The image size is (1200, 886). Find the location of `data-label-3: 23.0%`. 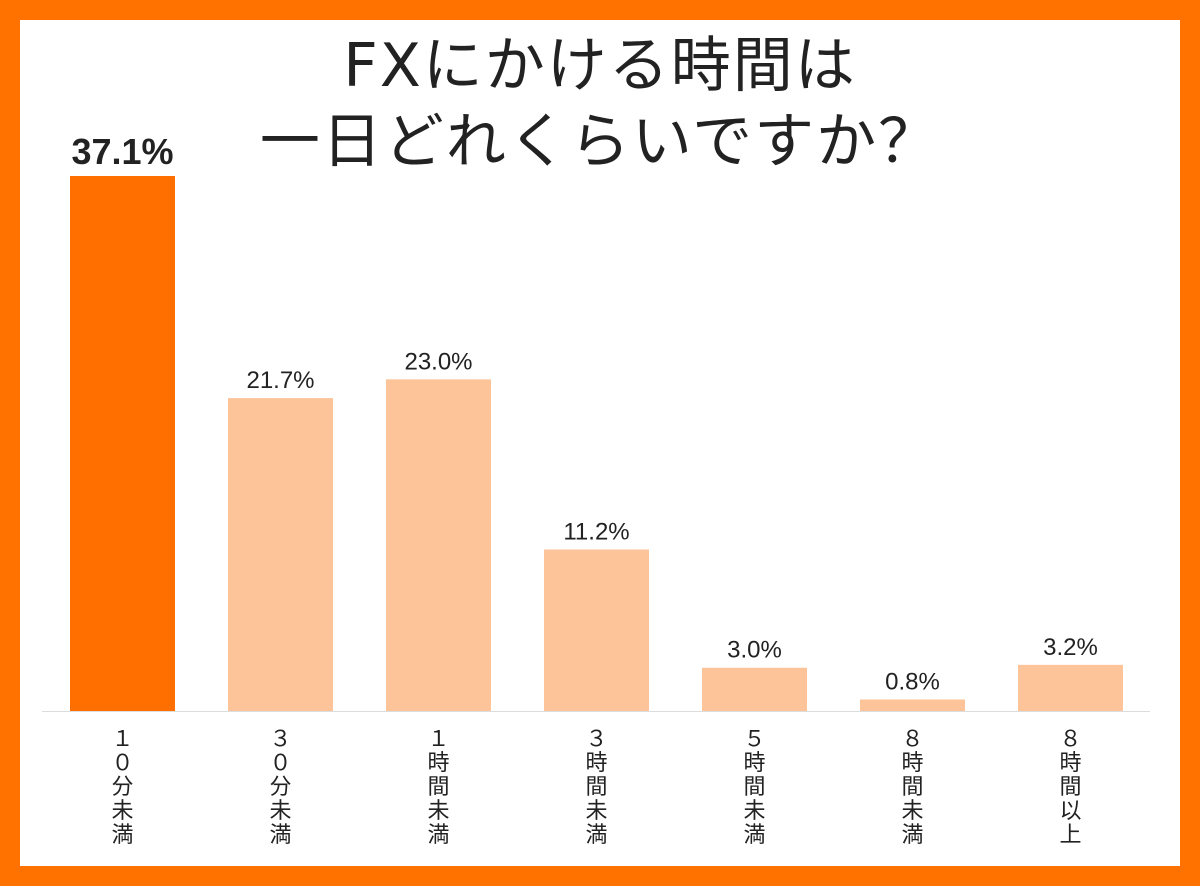

data-label-3: 23.0% is located at coordinates (438, 361).